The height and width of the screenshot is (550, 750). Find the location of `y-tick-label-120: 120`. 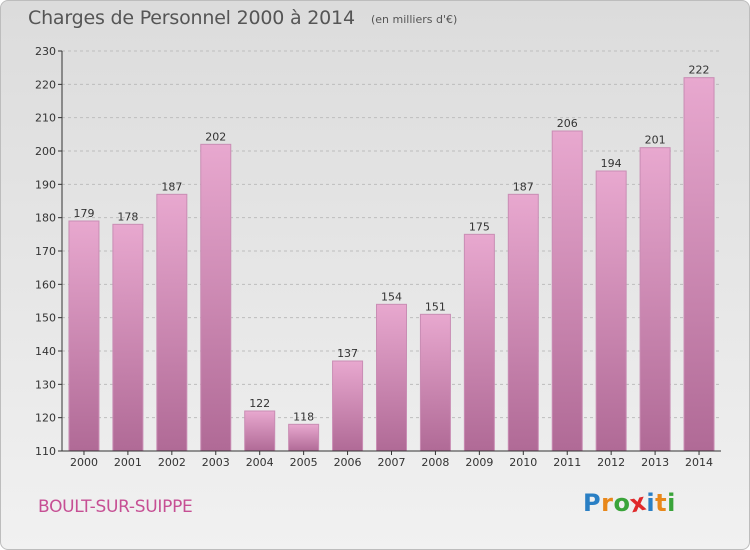

y-tick-label-120: 120 is located at coordinates (45, 418).